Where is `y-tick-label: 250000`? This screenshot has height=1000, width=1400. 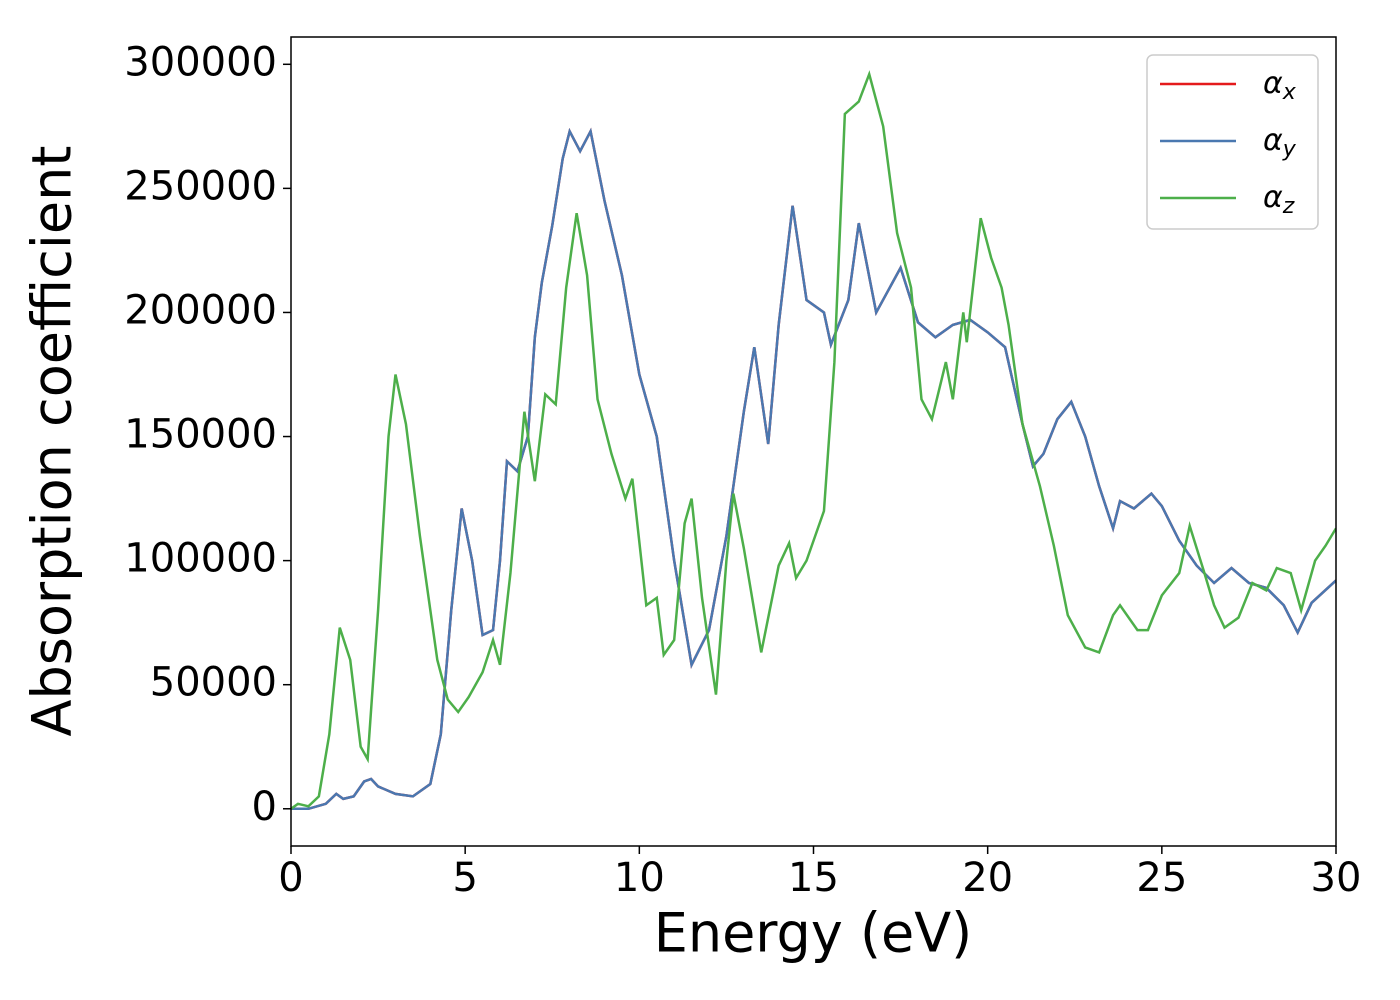
y-tick-label: 250000 is located at coordinates (200, 186).